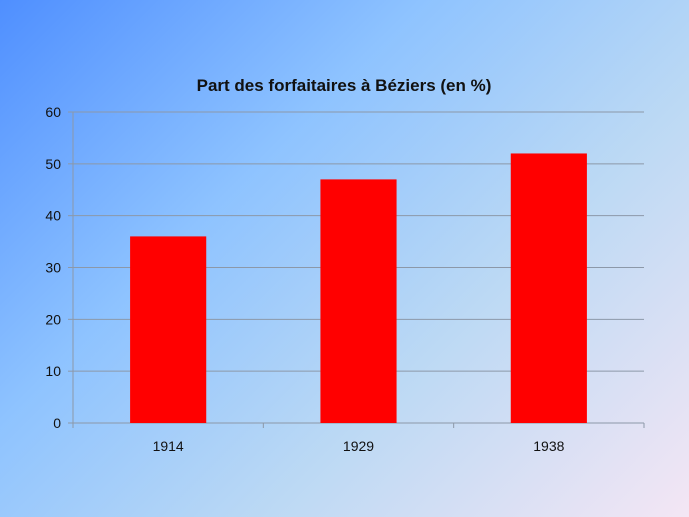 The height and width of the screenshot is (517, 689). I want to click on y-tick-label: 0, so click(57, 423).